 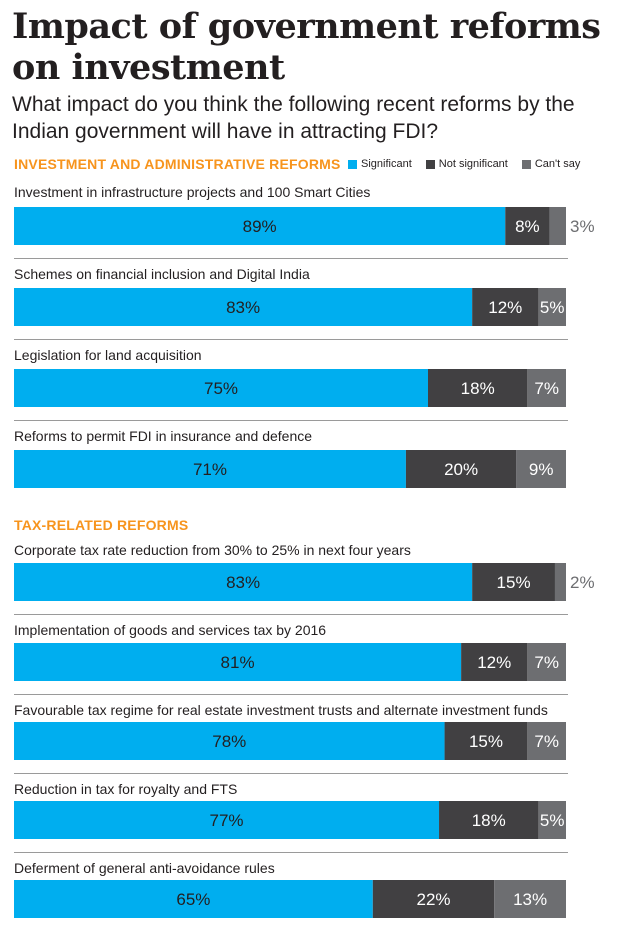 I want to click on data-label-cant-say-3: 9%, so click(x=541, y=469).